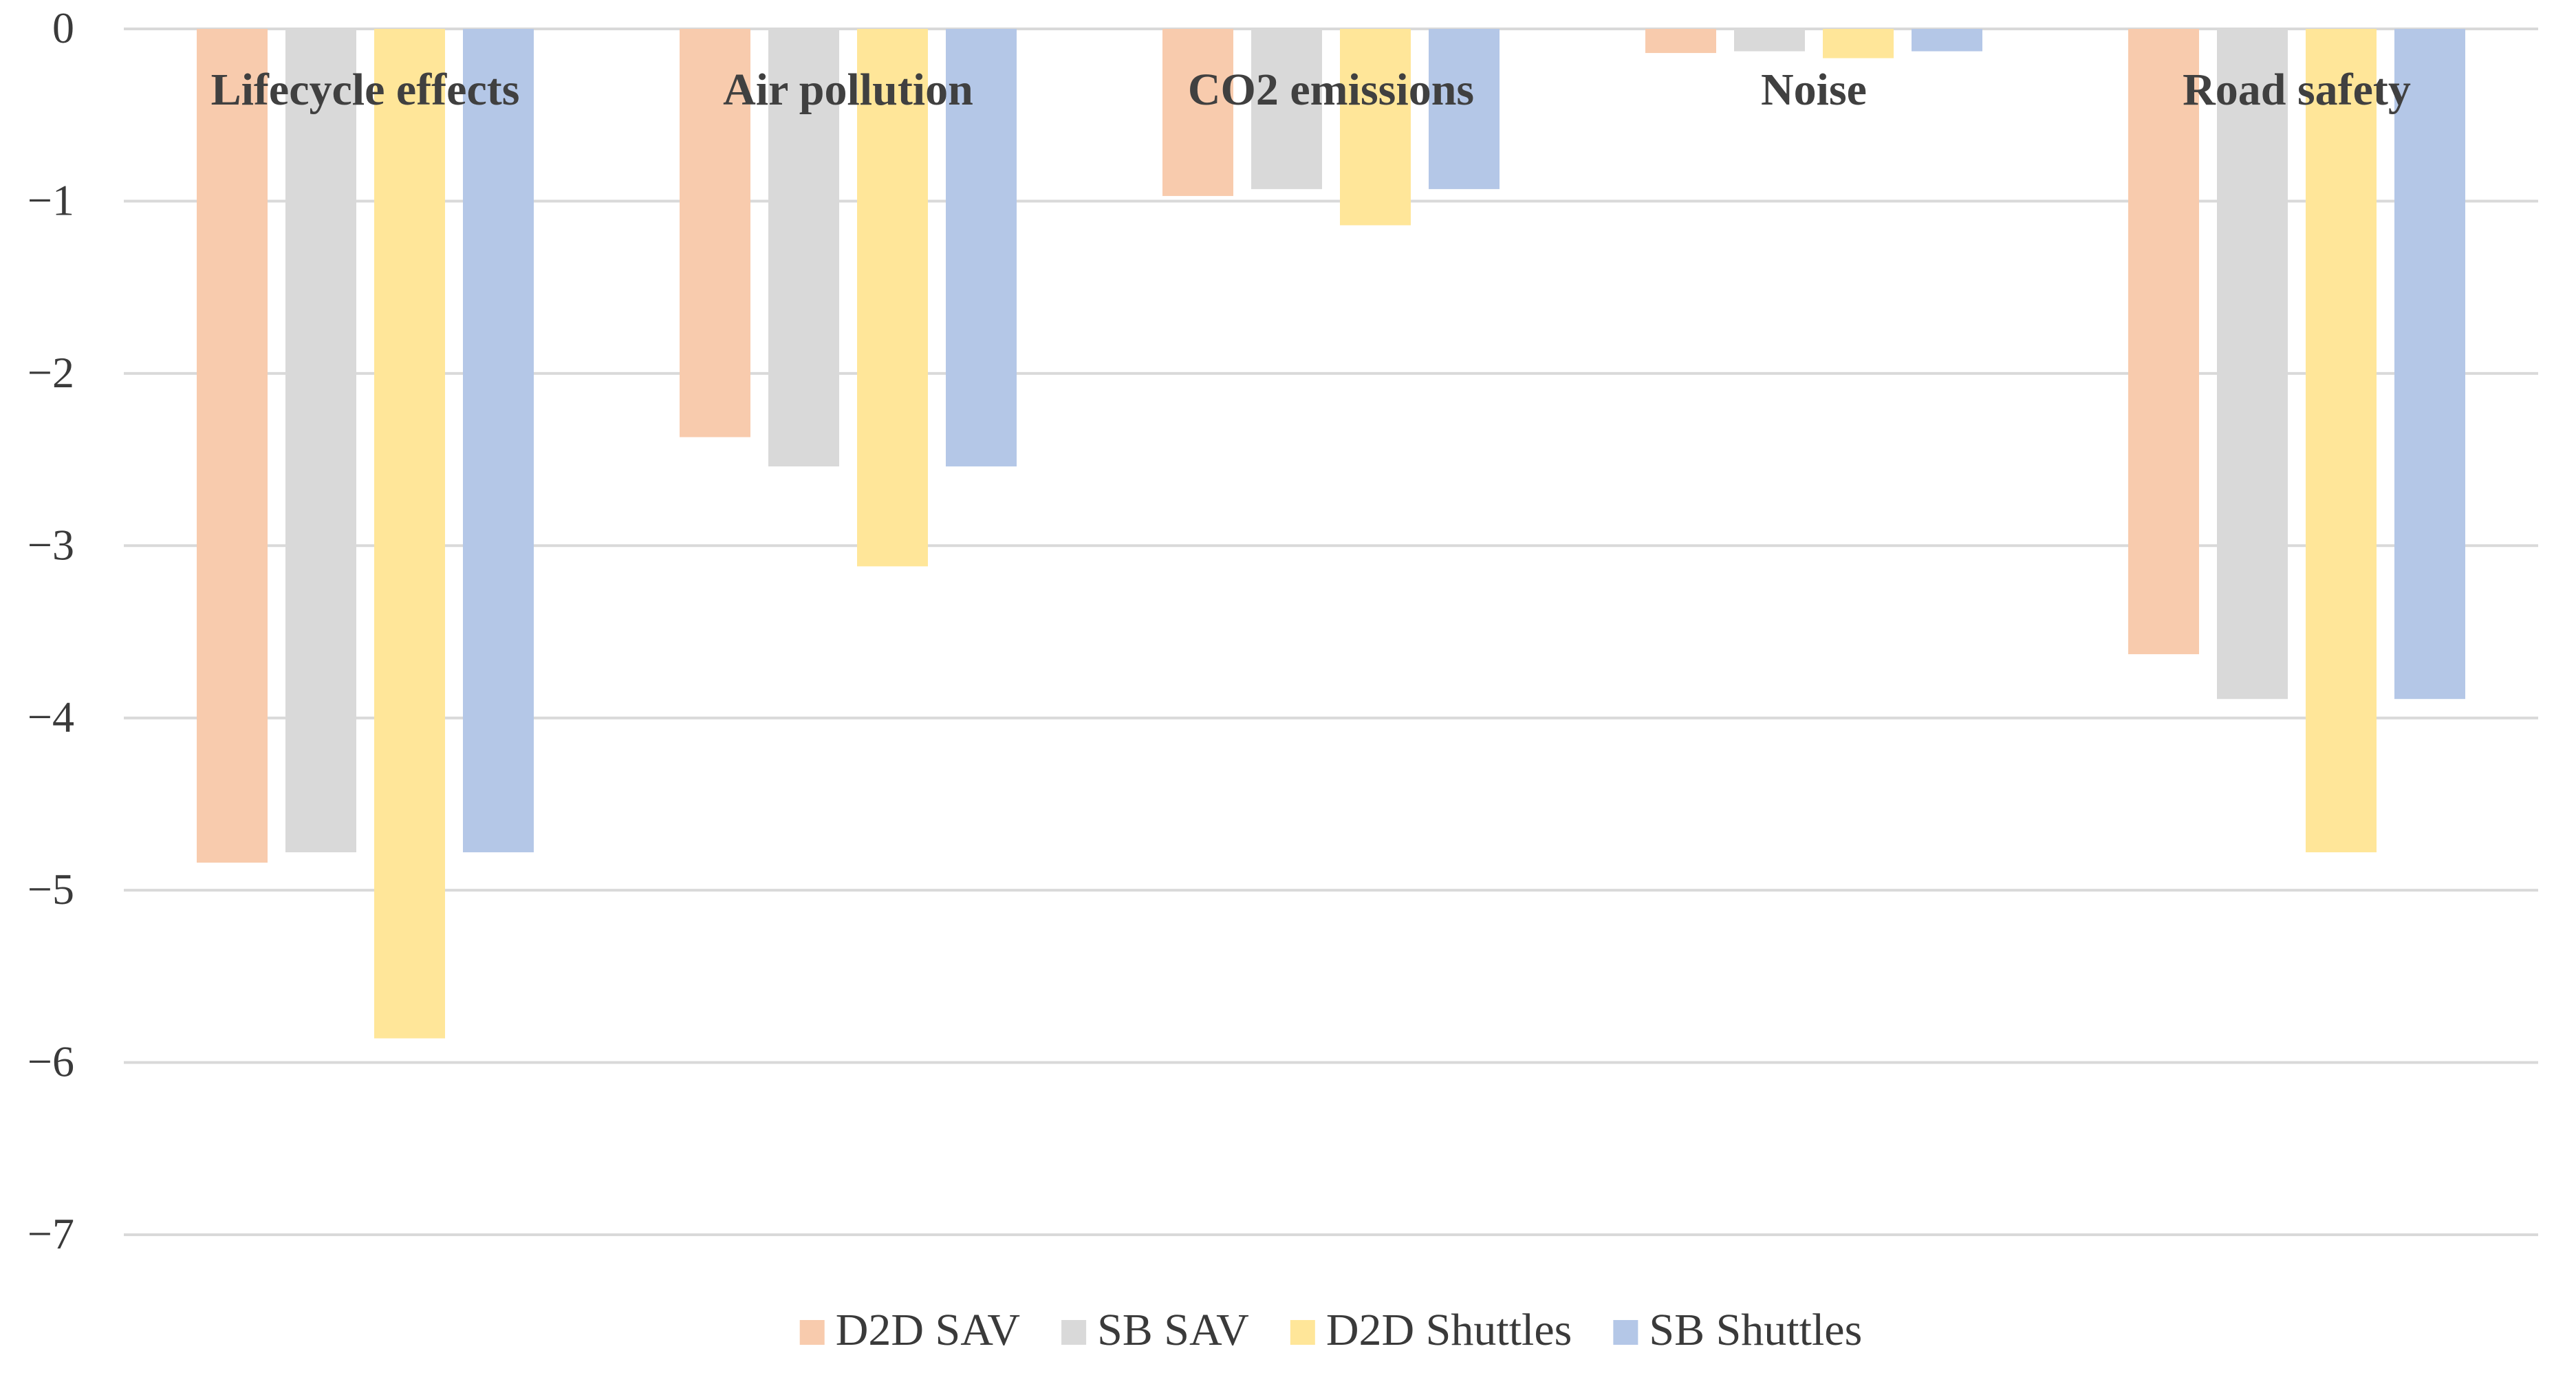 The image size is (2576, 1373). What do you see at coordinates (1449, 1330) in the screenshot?
I see `legend-label: D2D Shuttles` at bounding box center [1449, 1330].